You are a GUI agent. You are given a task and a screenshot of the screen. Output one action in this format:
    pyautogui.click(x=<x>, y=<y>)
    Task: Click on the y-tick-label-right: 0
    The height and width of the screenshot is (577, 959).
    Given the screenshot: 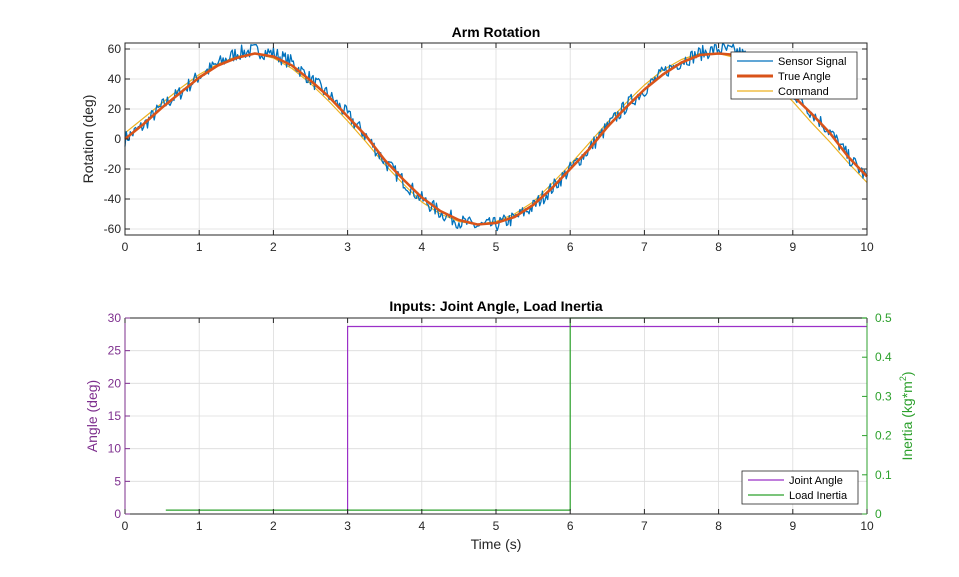 What is the action you would take?
    pyautogui.click(x=878, y=514)
    